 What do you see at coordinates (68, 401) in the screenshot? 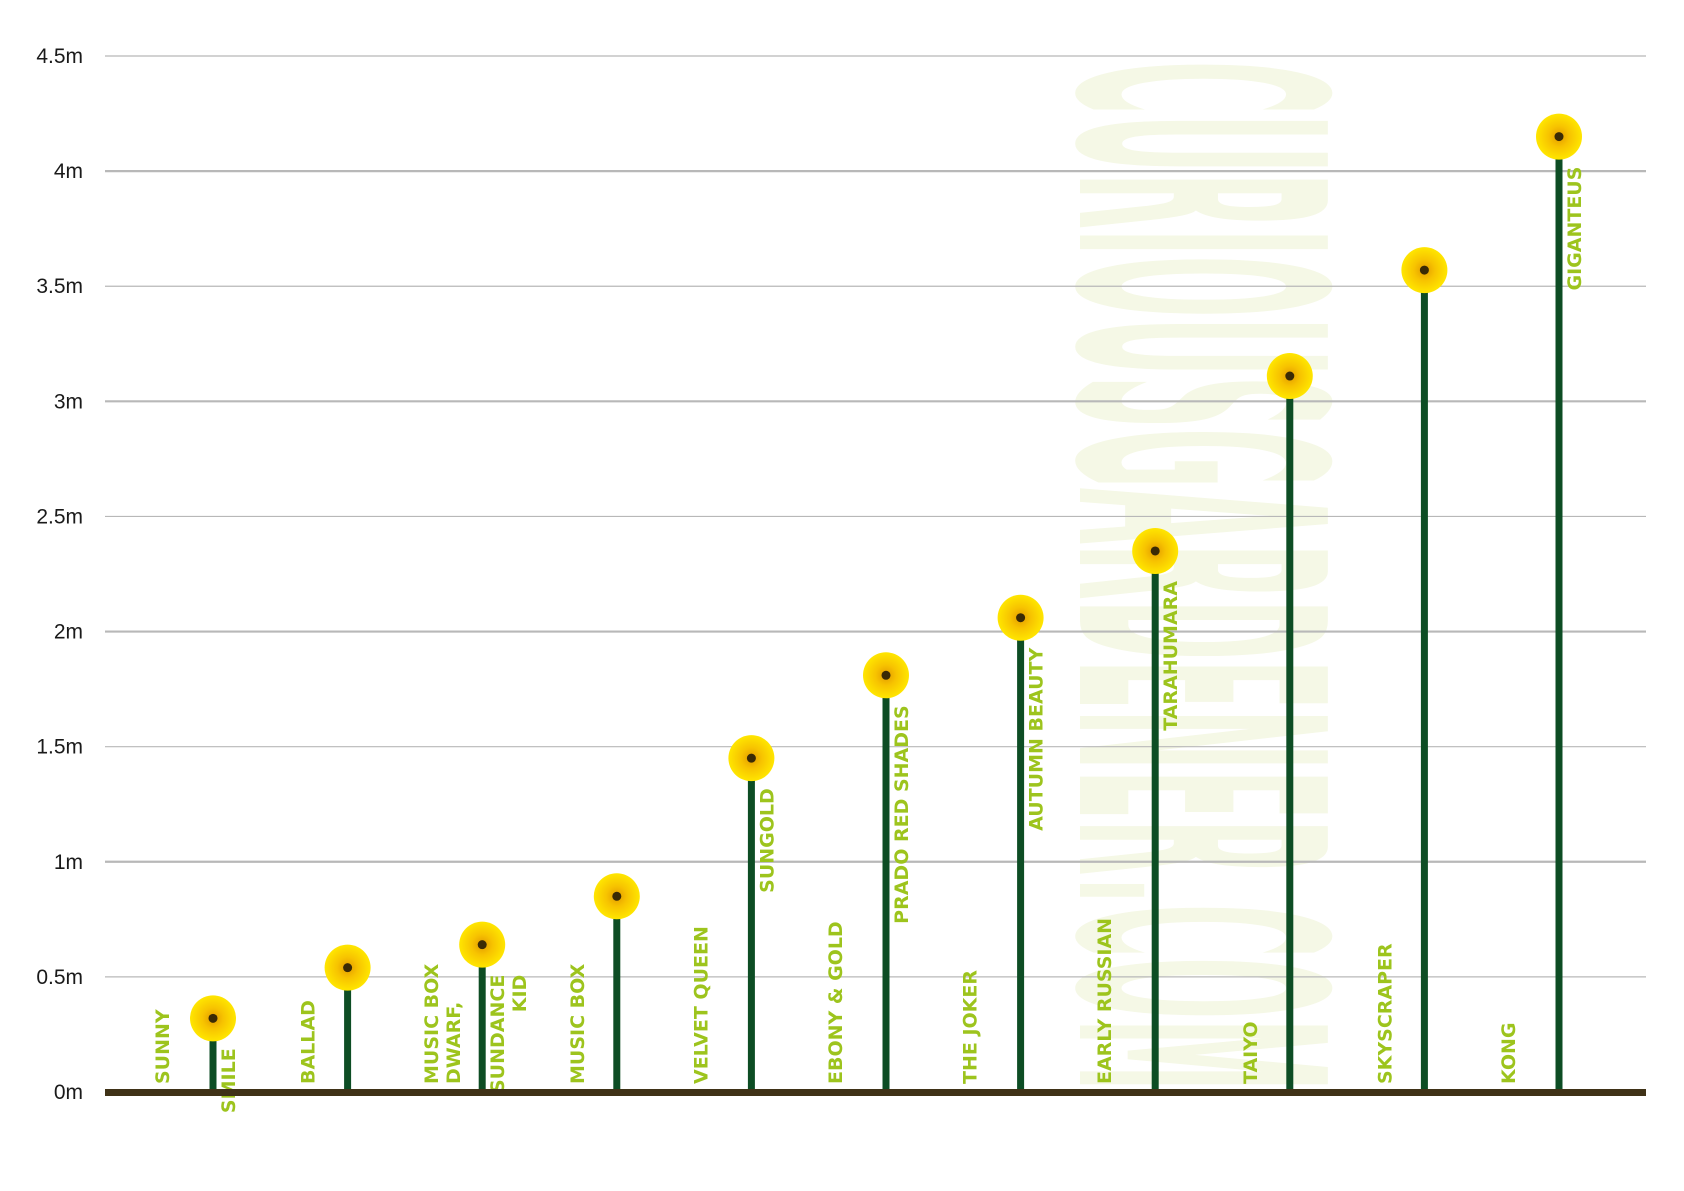
I see `y-tick-label: 3m` at bounding box center [68, 401].